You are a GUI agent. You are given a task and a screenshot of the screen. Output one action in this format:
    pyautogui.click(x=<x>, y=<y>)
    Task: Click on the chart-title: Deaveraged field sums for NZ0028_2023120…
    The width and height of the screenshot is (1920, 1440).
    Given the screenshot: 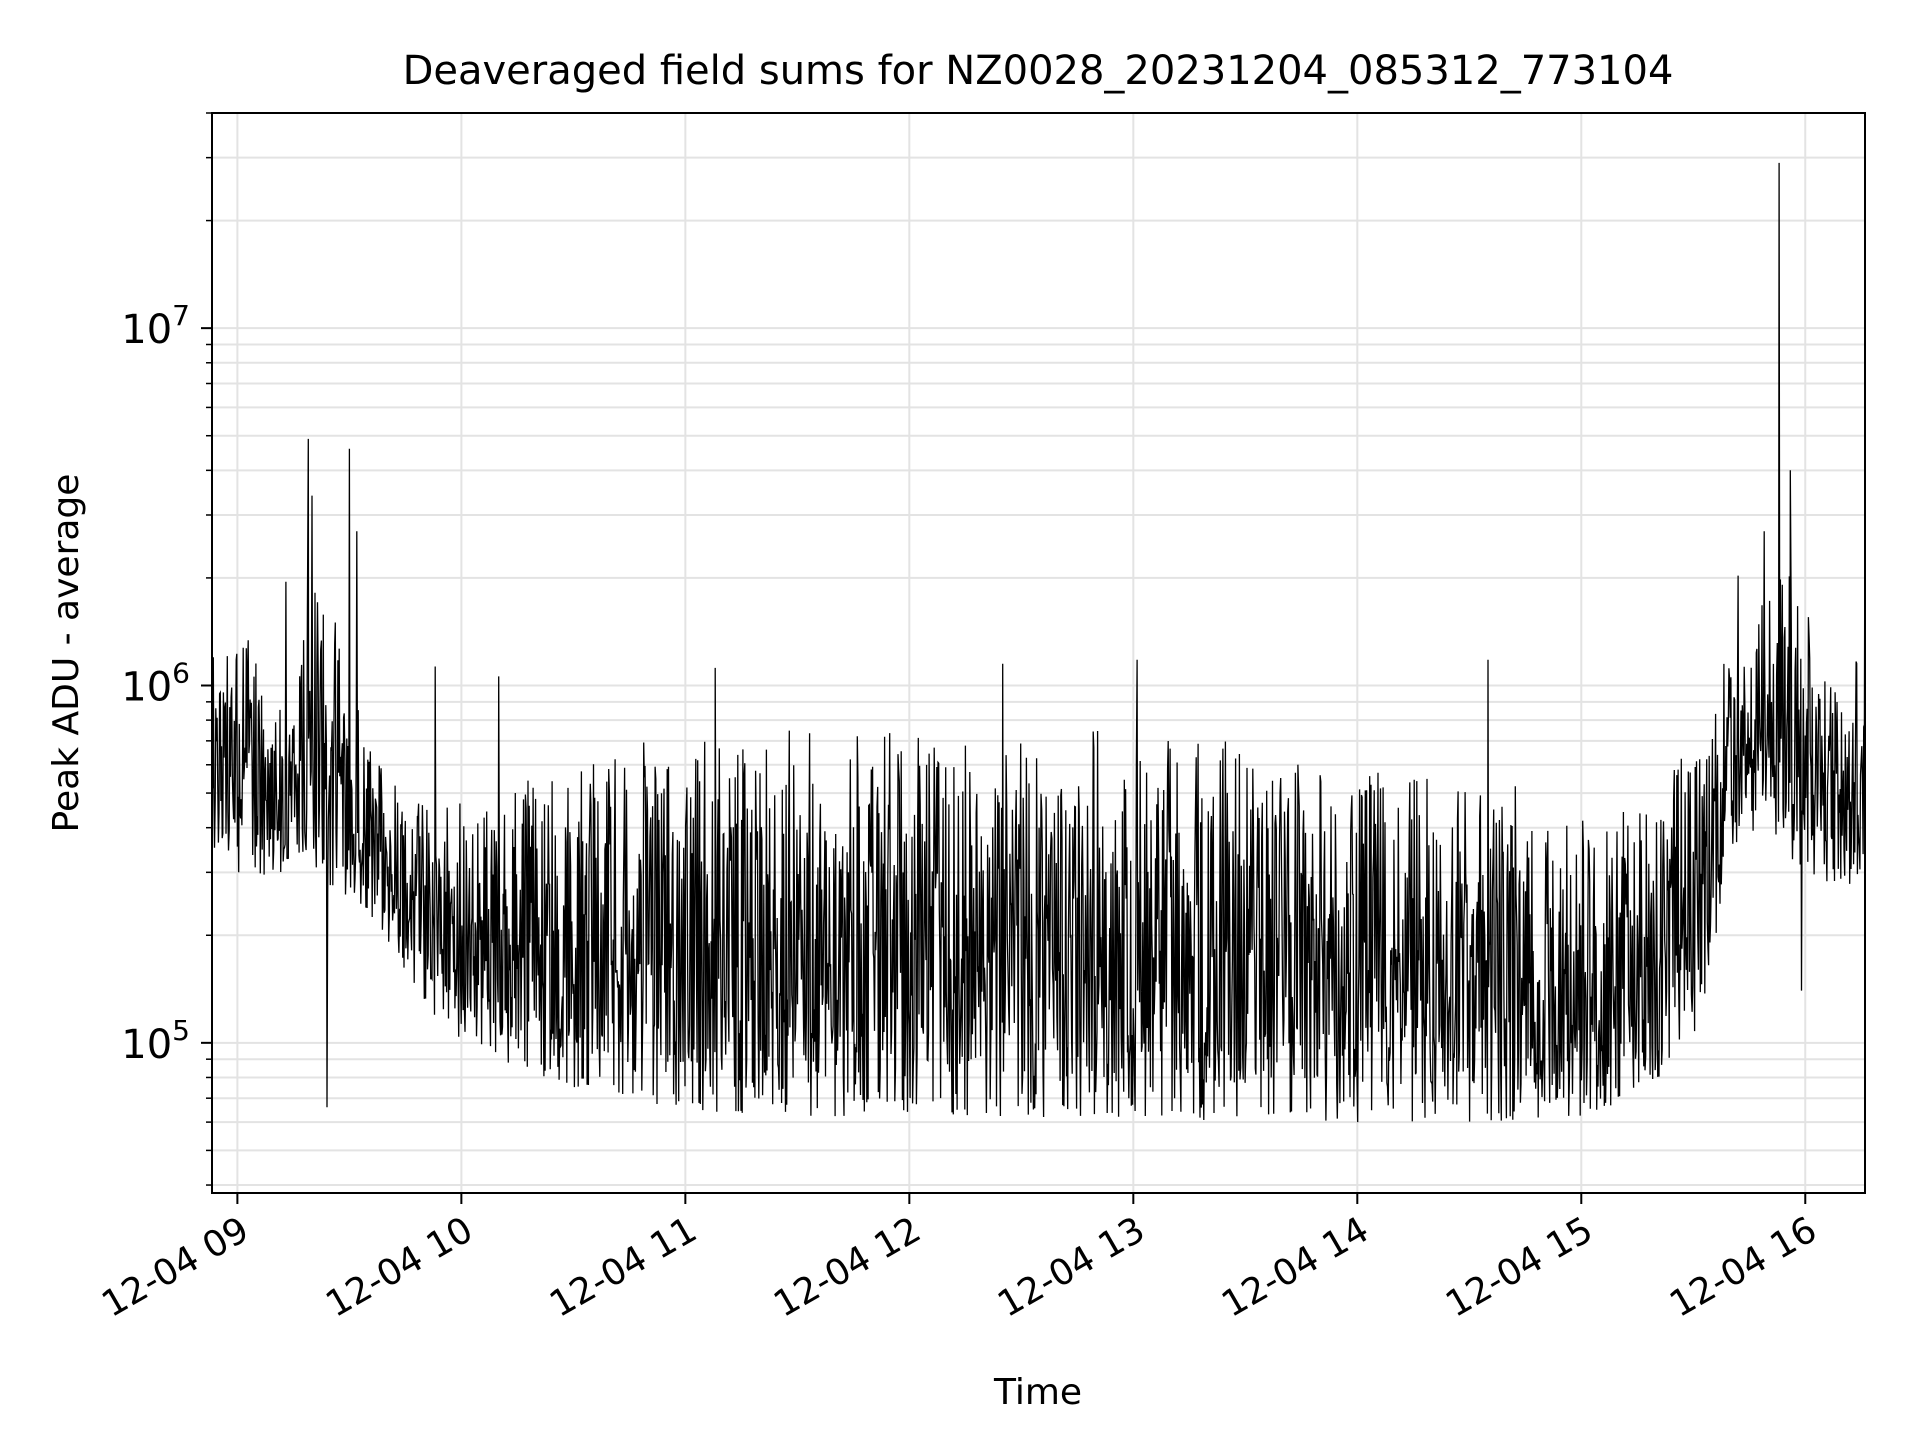 What is the action you would take?
    pyautogui.click(x=1038, y=71)
    